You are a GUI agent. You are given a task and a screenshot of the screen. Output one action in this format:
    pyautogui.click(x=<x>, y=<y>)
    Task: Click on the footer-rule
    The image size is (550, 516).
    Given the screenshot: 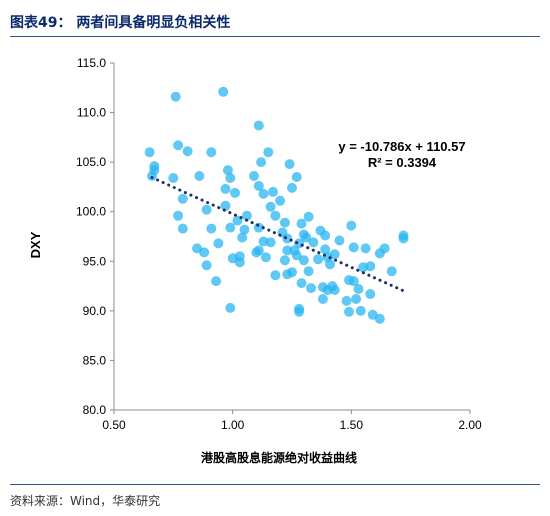 What is the action you would take?
    pyautogui.click(x=275, y=484)
    